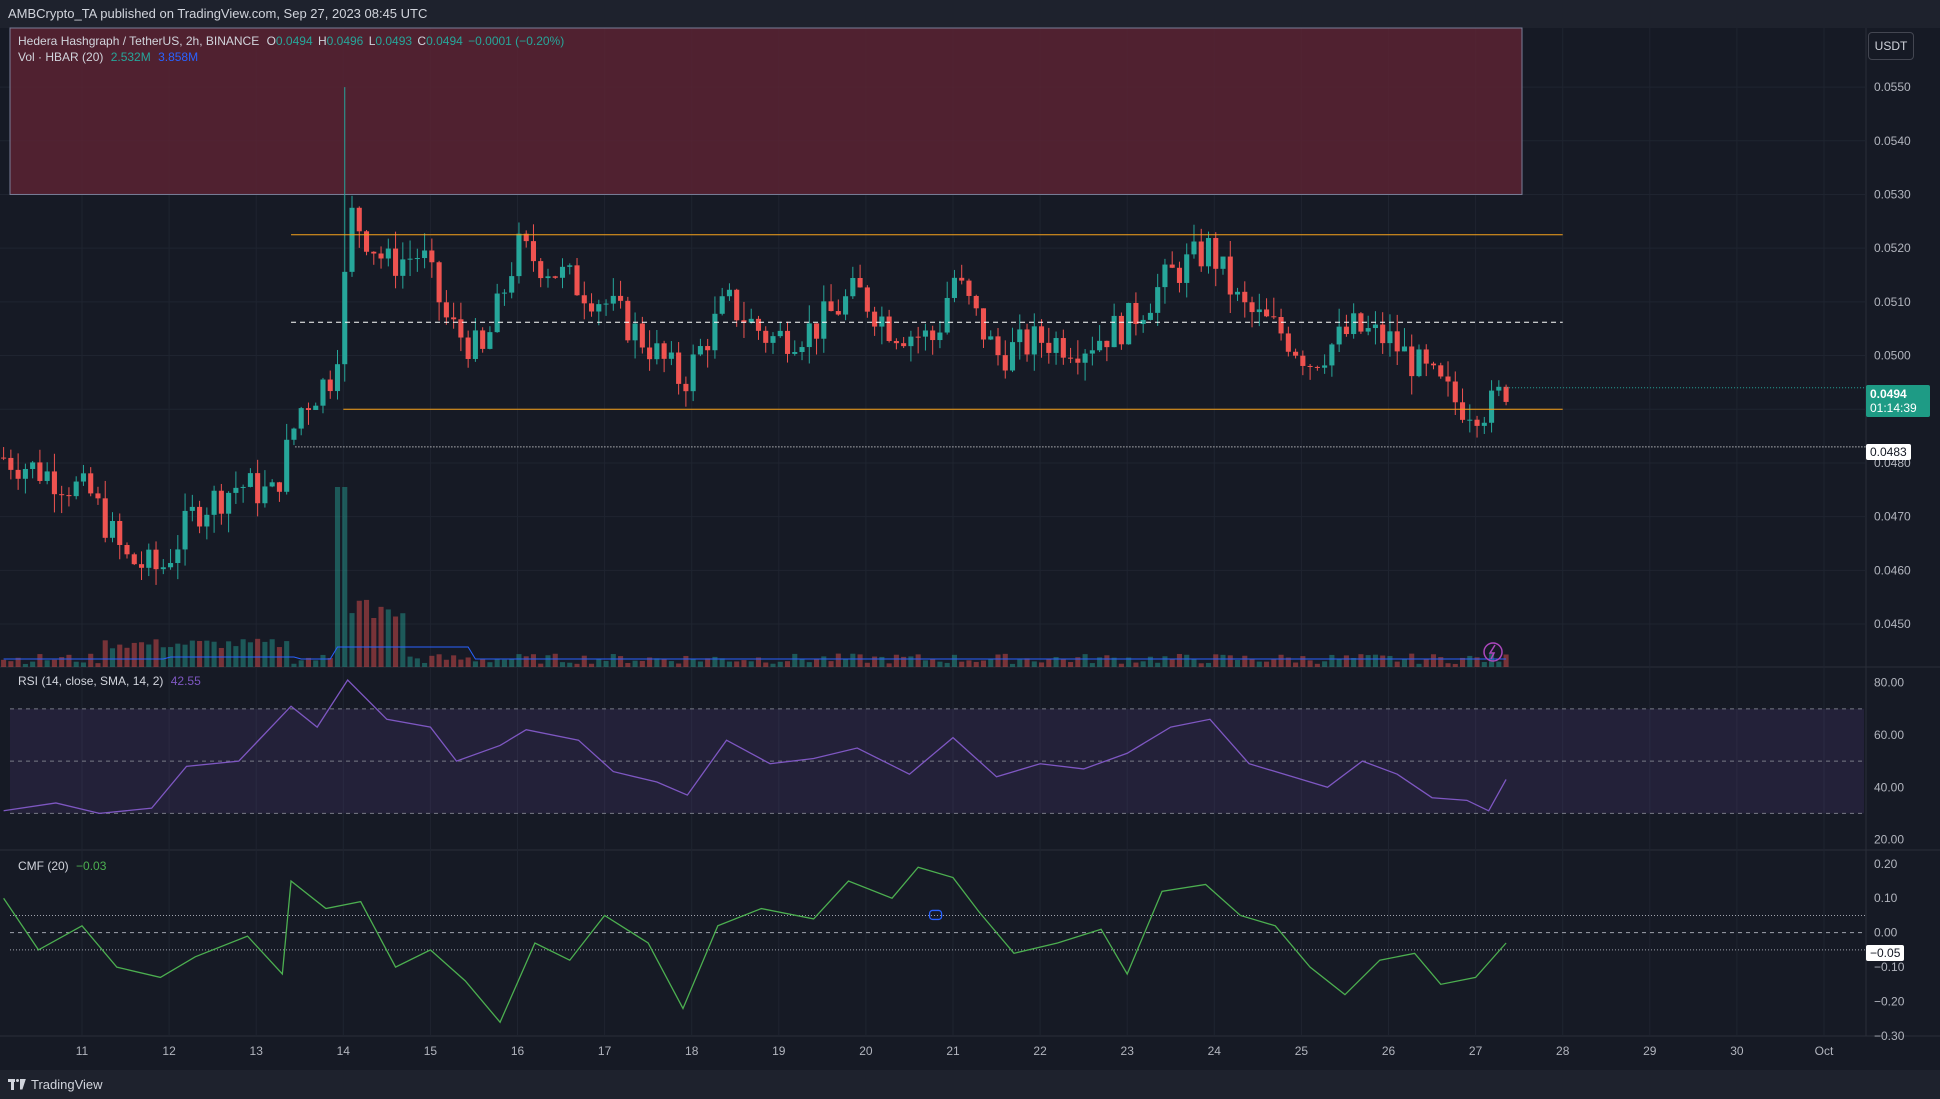 Image resolution: width=1940 pixels, height=1099 pixels. Describe the element at coordinates (1563, 1051) in the screenshot. I see `x-tick-label: 28` at that location.